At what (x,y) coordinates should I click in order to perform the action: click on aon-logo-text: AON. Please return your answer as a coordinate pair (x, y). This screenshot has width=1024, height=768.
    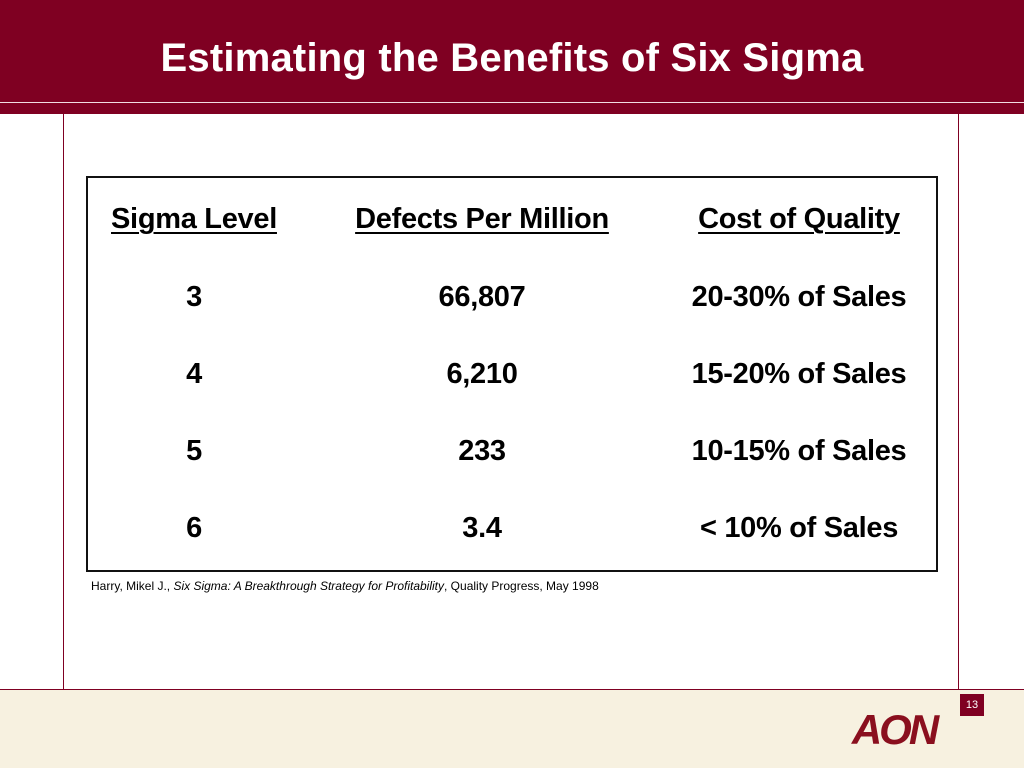
    Looking at the image, I should click on (896, 729).